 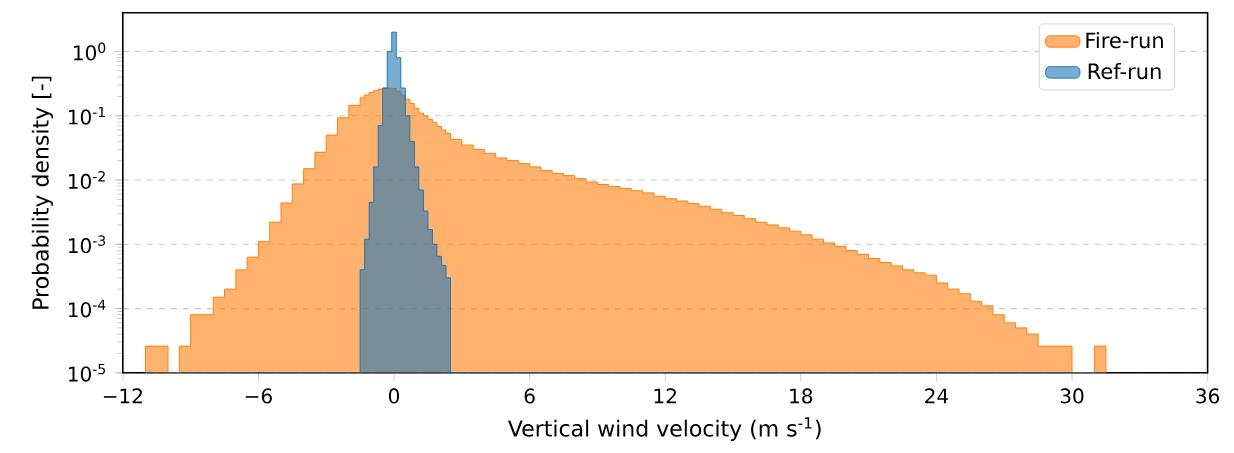 What do you see at coordinates (1124, 40) in the screenshot?
I see `legend-label: Fire-run` at bounding box center [1124, 40].